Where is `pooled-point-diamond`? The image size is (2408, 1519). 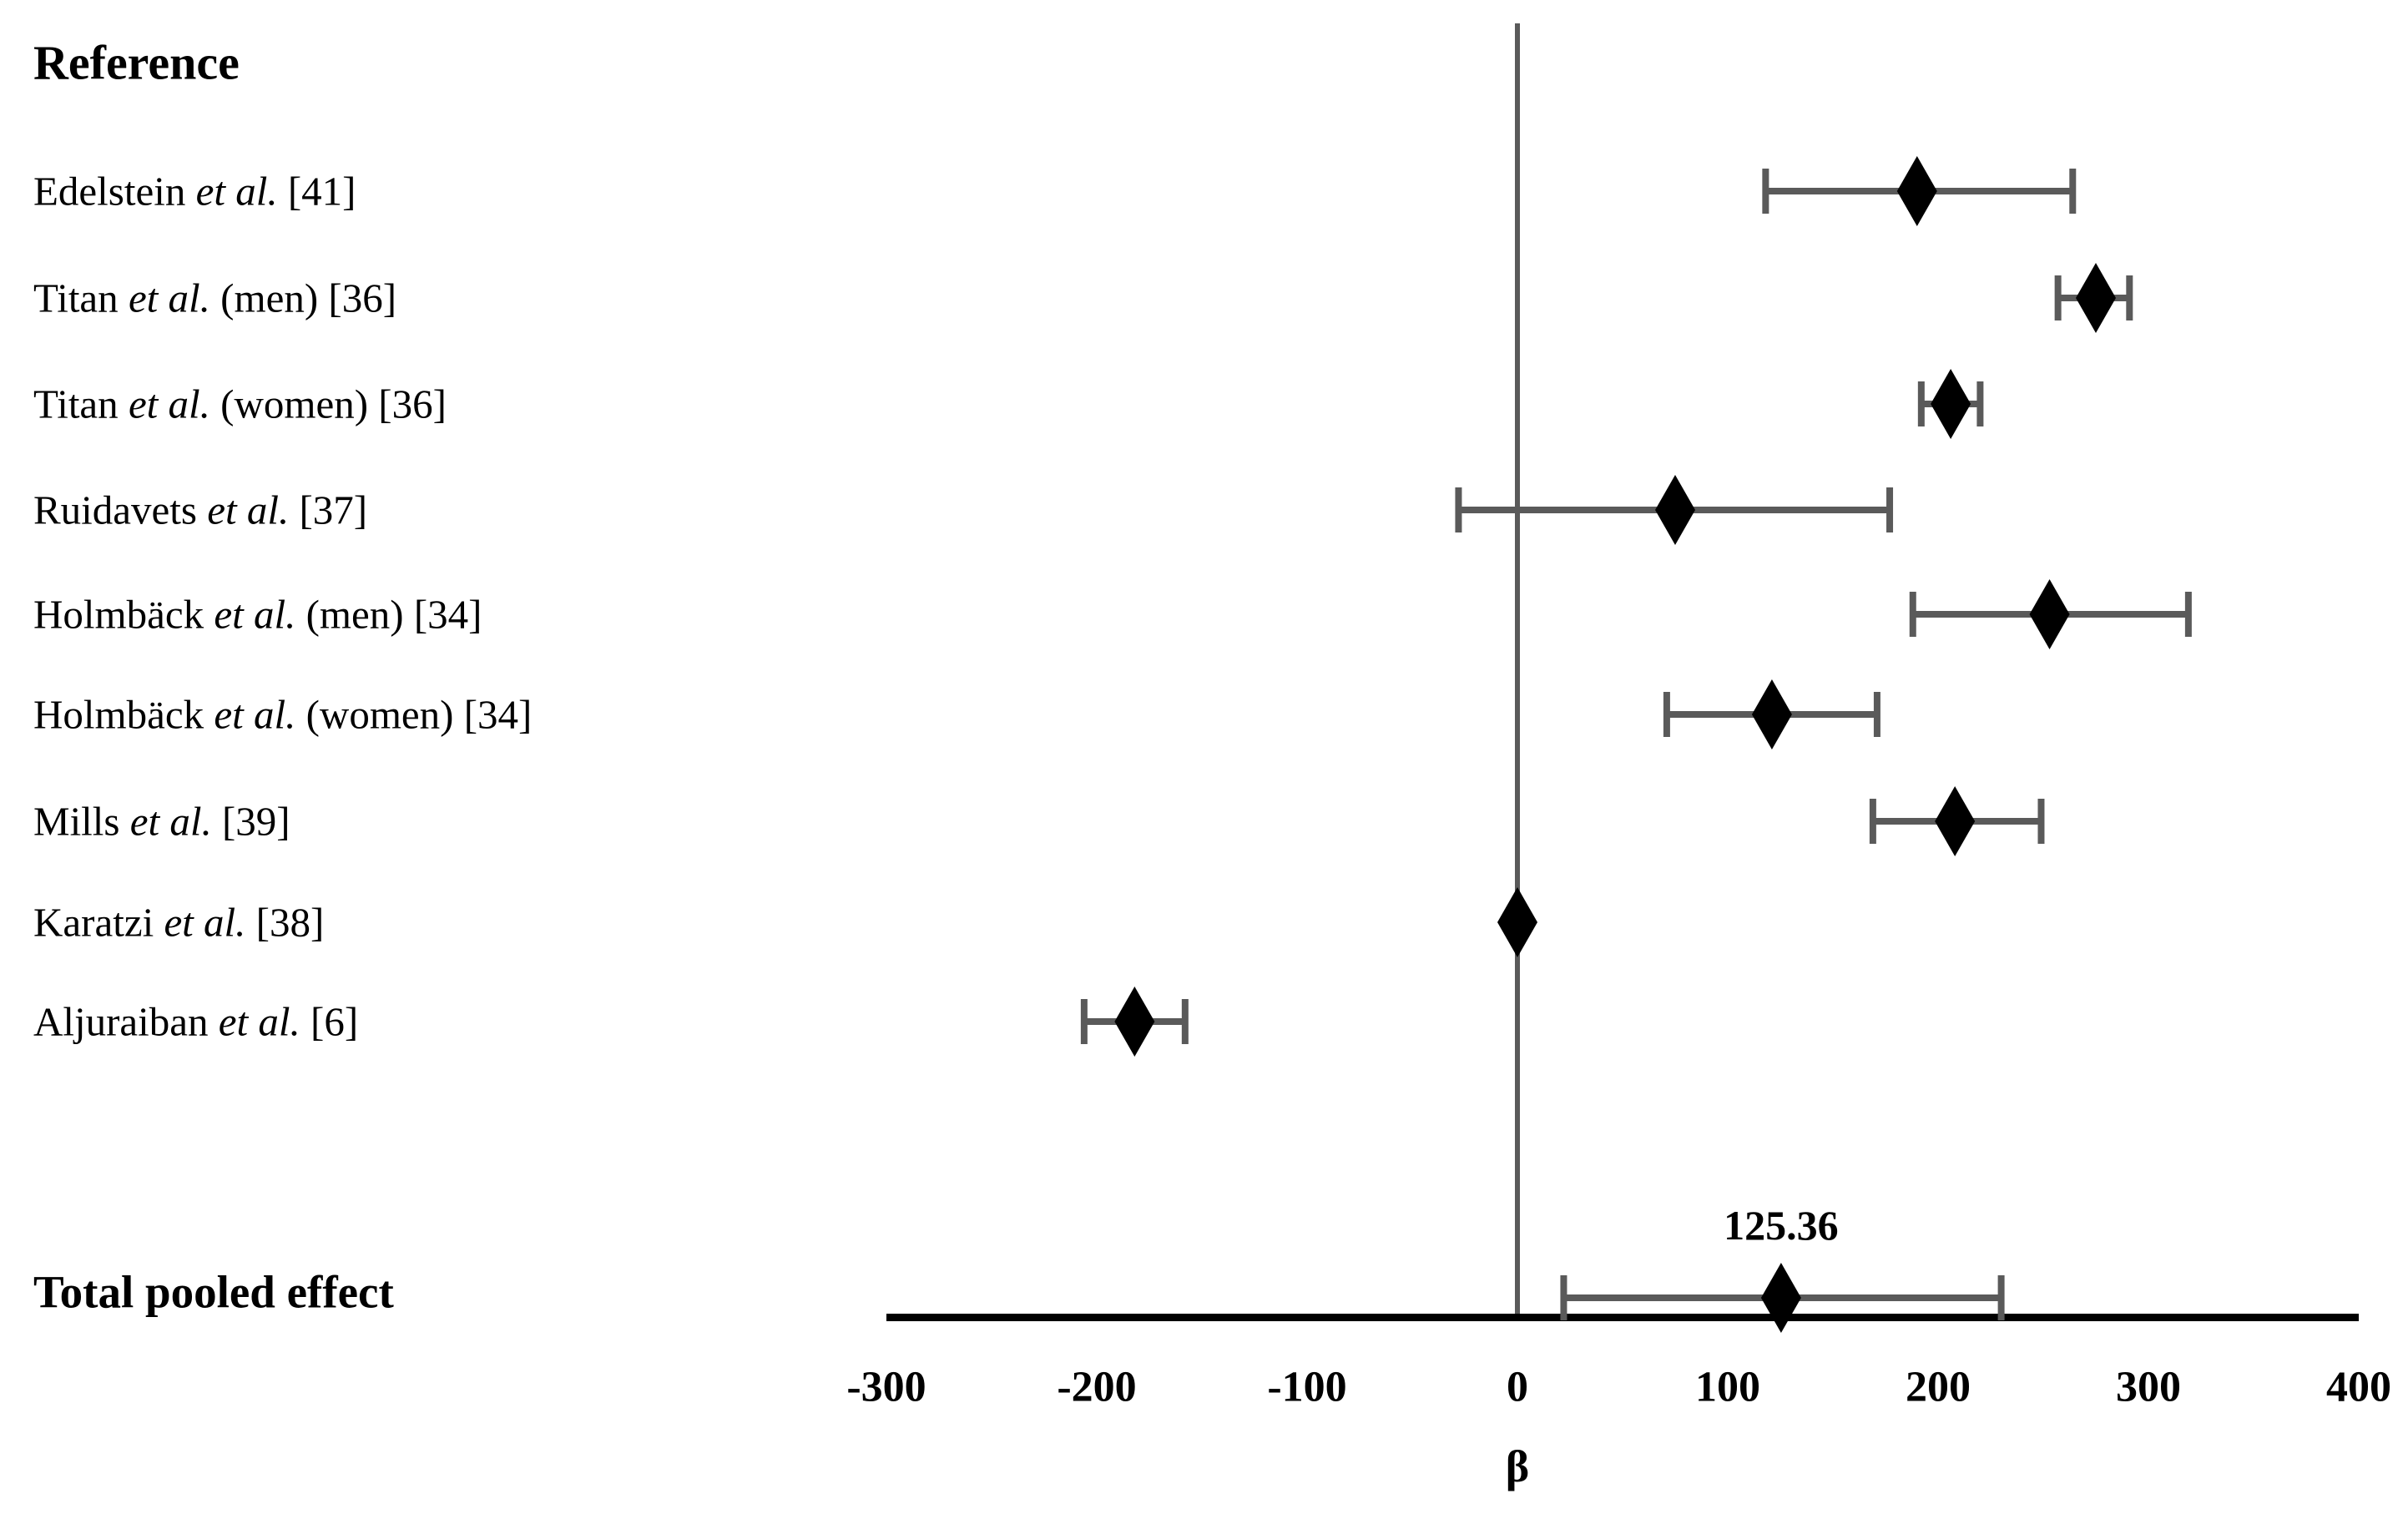
pooled-point-diamond is located at coordinates (1780, 1298).